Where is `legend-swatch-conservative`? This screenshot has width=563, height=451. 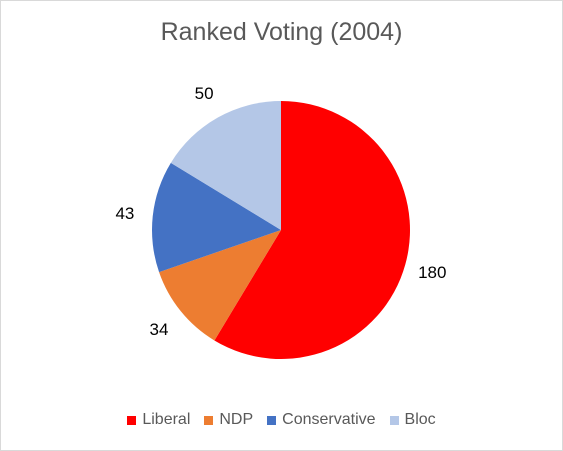 legend-swatch-conservative is located at coordinates (272, 420).